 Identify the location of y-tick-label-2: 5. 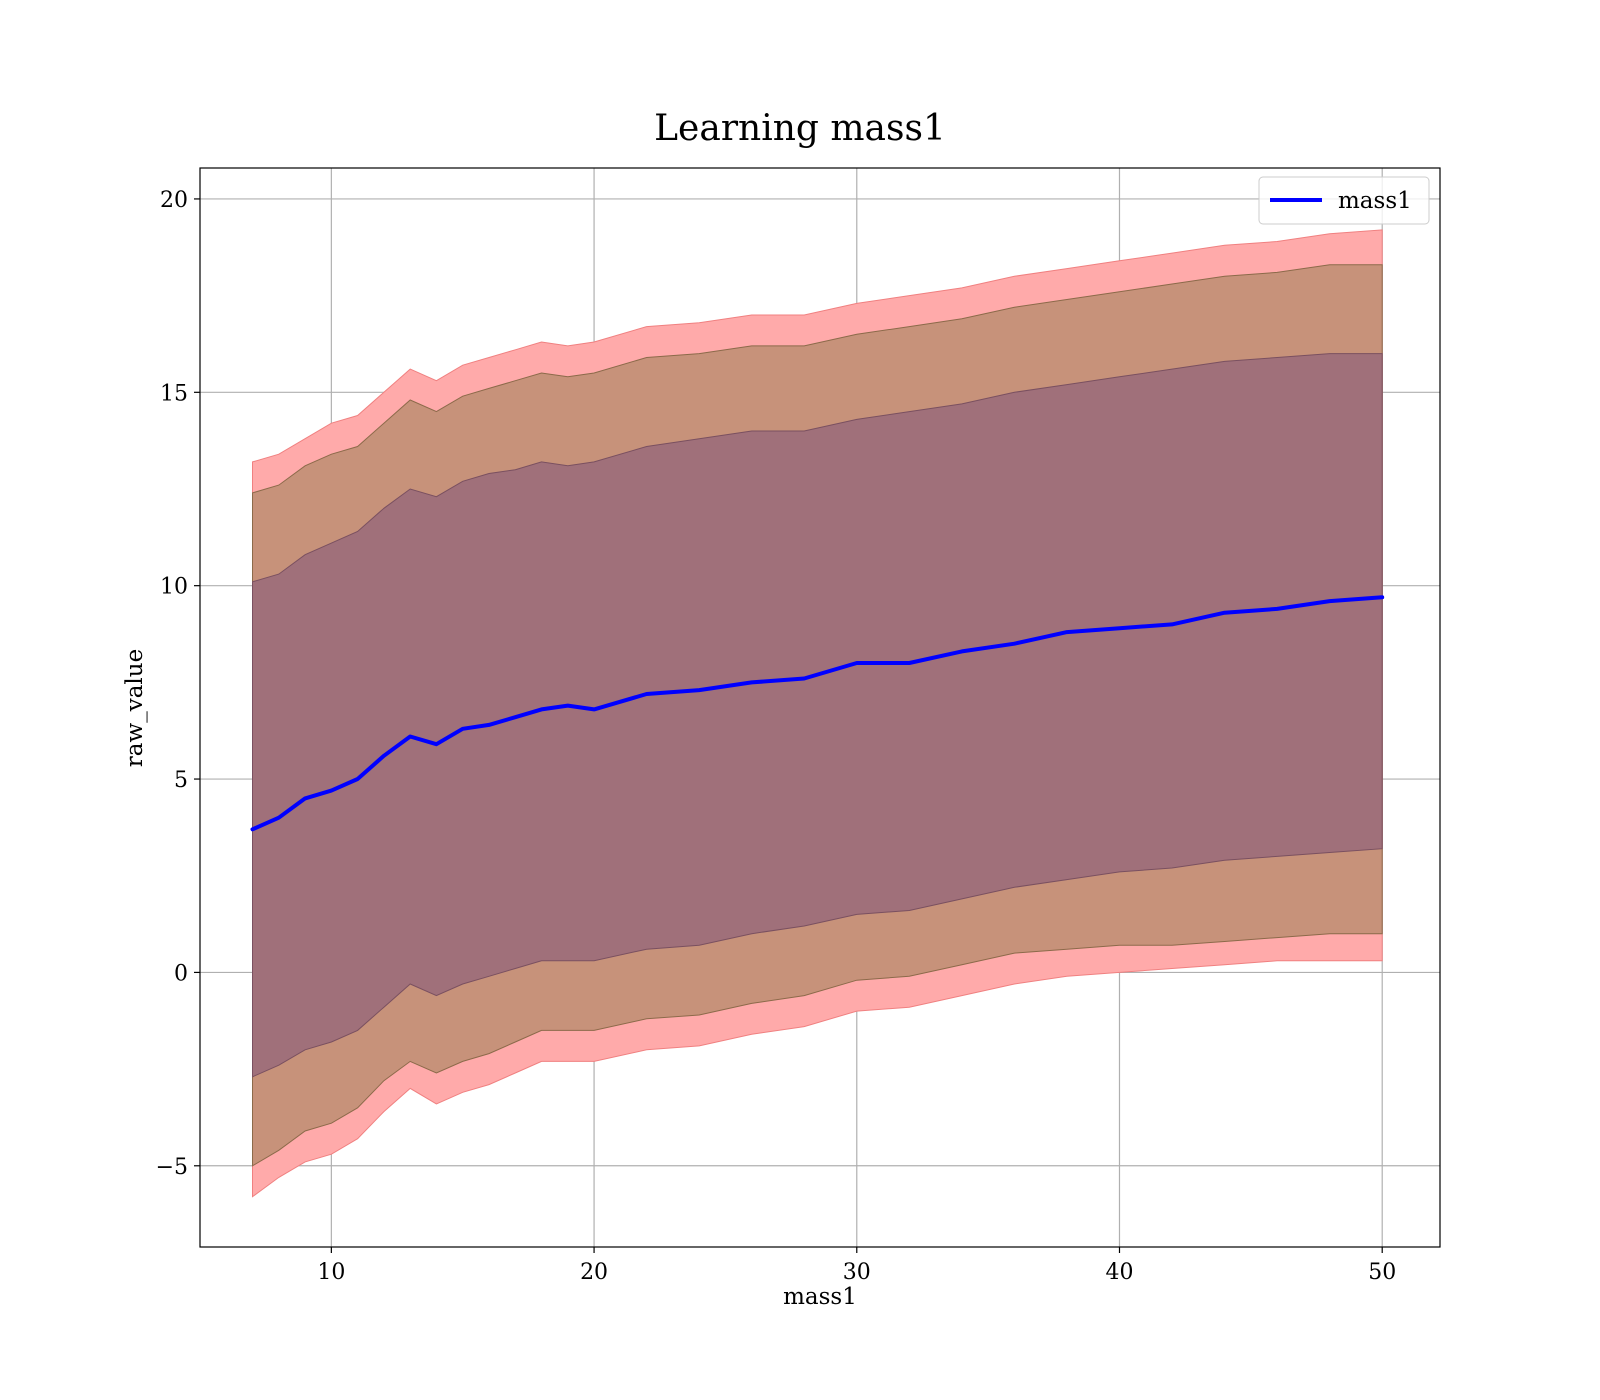
(181, 780).